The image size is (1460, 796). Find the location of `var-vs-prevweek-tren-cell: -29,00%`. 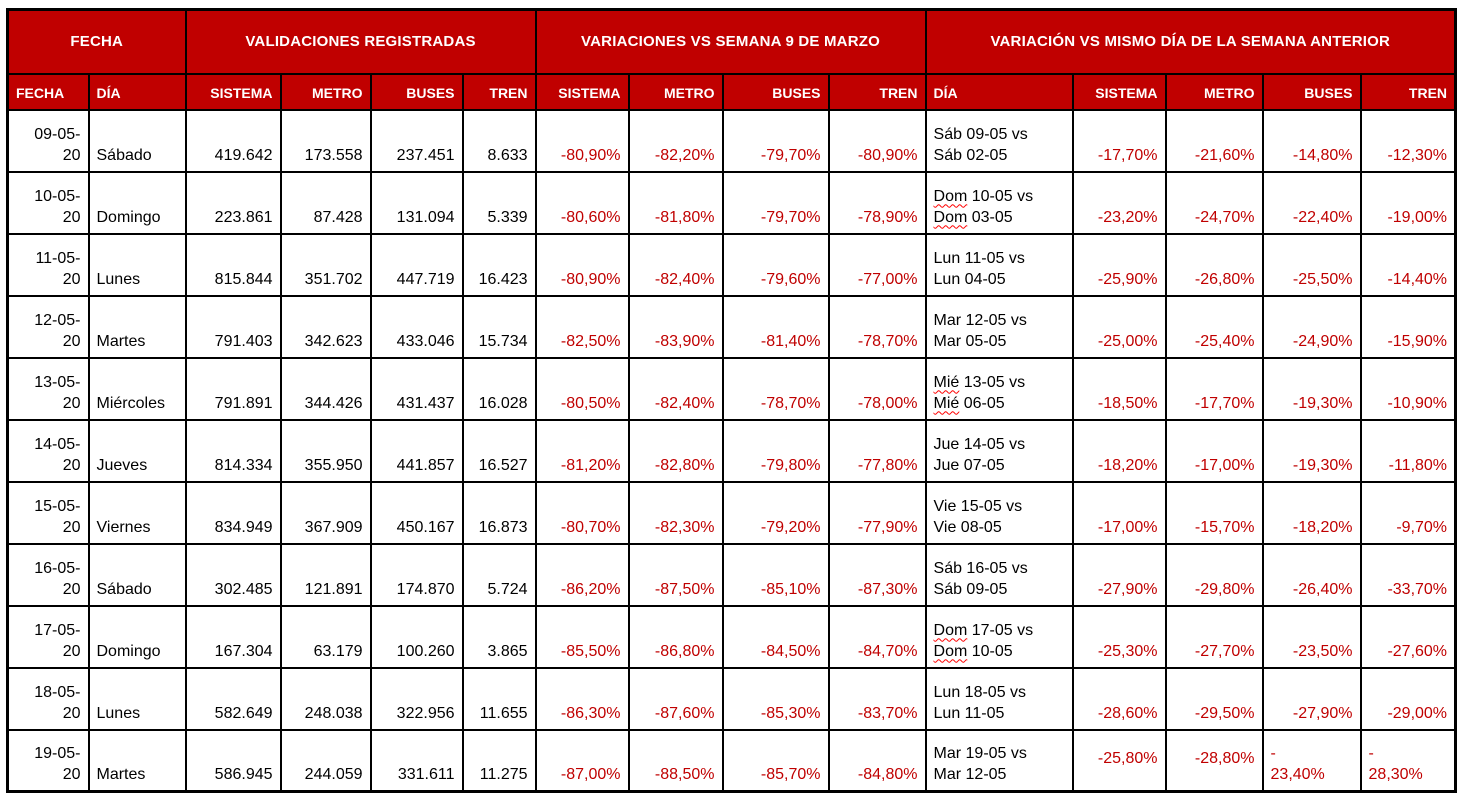

var-vs-prevweek-tren-cell: -29,00% is located at coordinates (1408, 698).